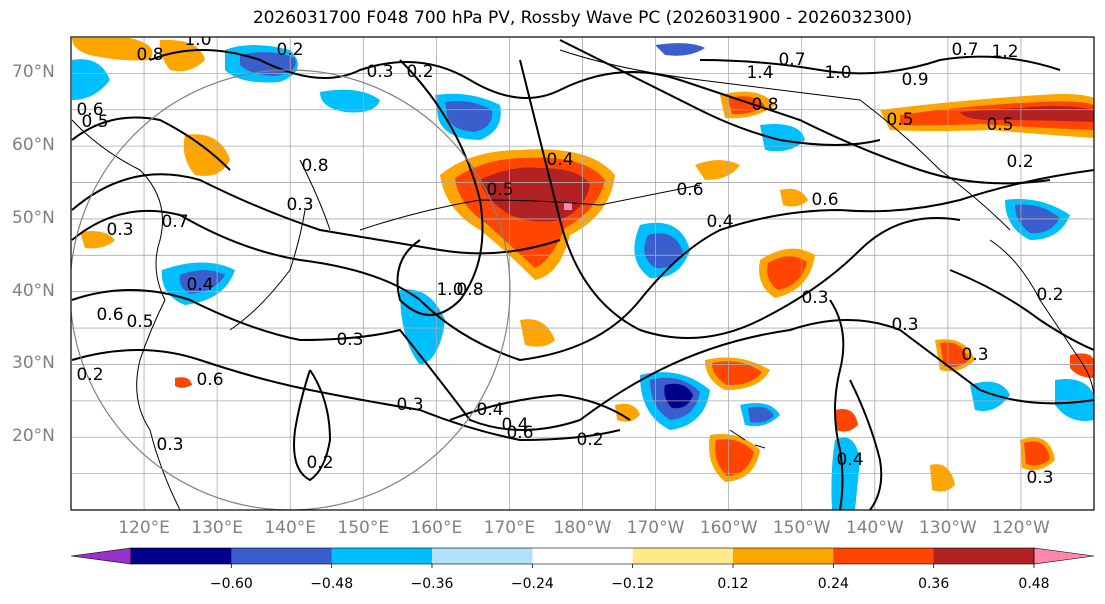  I want to click on latitude-label: 30°N, so click(33, 363).